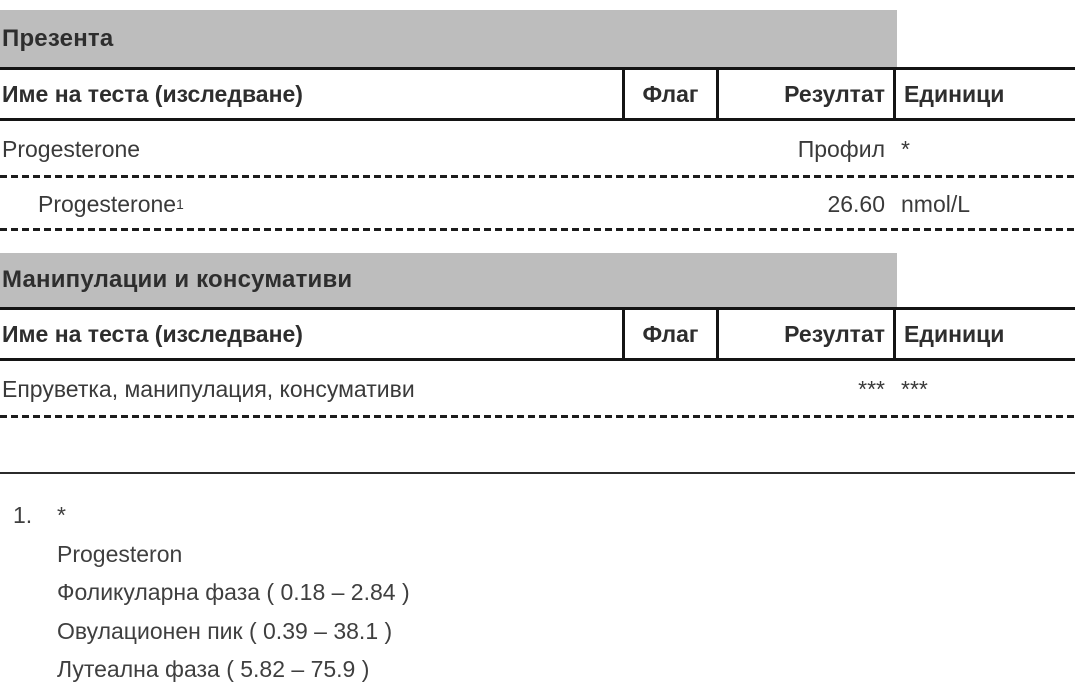 The image size is (1075, 689). I want to click on footnote-line-follicular-range: Фоликуларна фаза ( 0.18 – 2.84 ), so click(233, 592).